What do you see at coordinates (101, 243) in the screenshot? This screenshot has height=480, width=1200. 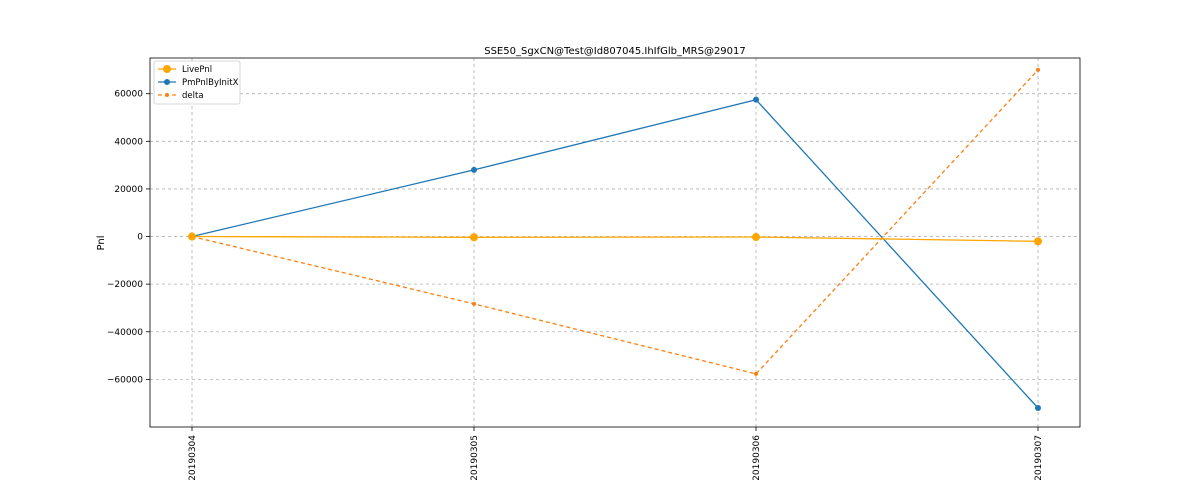 I see `y-axis-label: Pnl` at bounding box center [101, 243].